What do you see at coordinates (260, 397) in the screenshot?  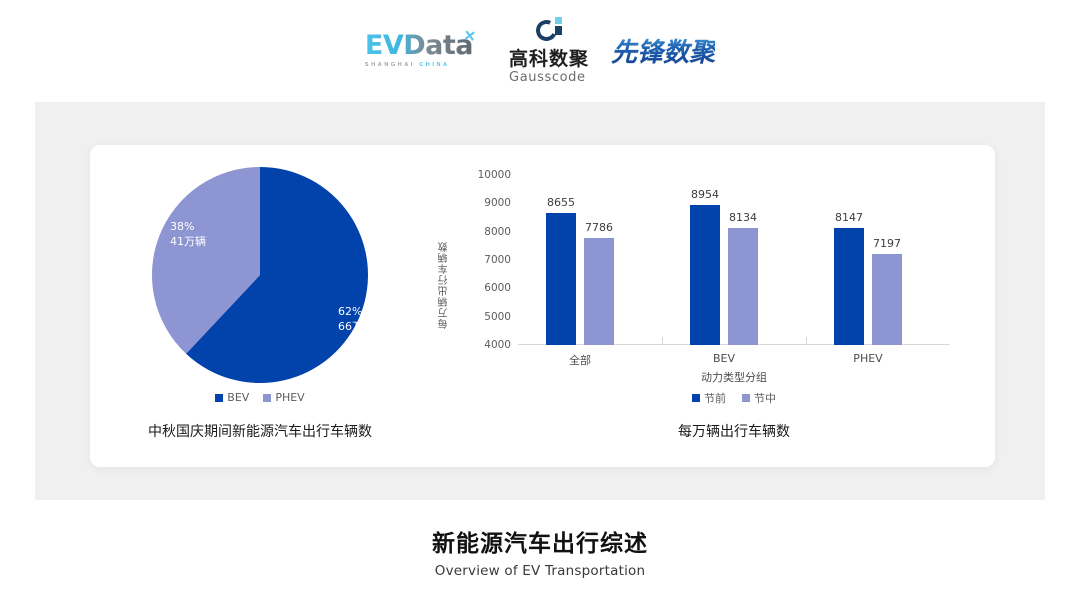 I see `pie-legend: BEV PHEV` at bounding box center [260, 397].